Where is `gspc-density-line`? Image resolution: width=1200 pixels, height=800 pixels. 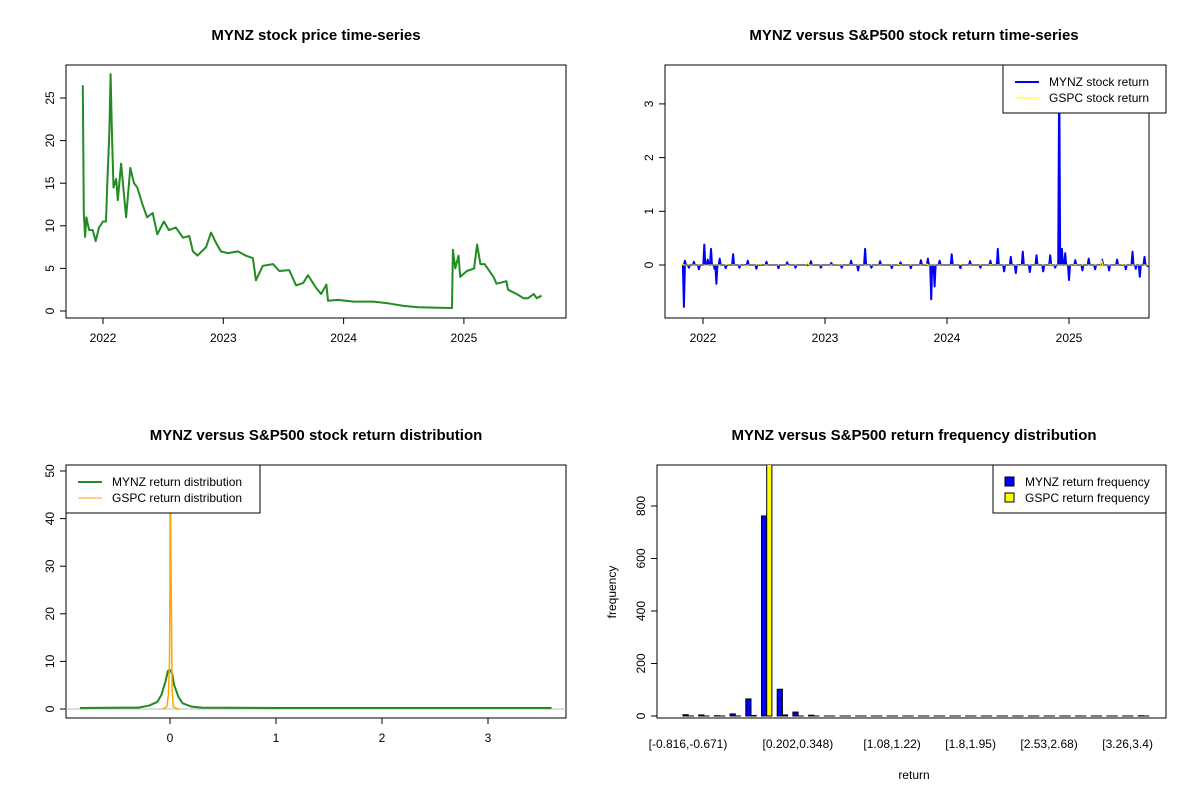 gspc-density-line is located at coordinates (171, 587).